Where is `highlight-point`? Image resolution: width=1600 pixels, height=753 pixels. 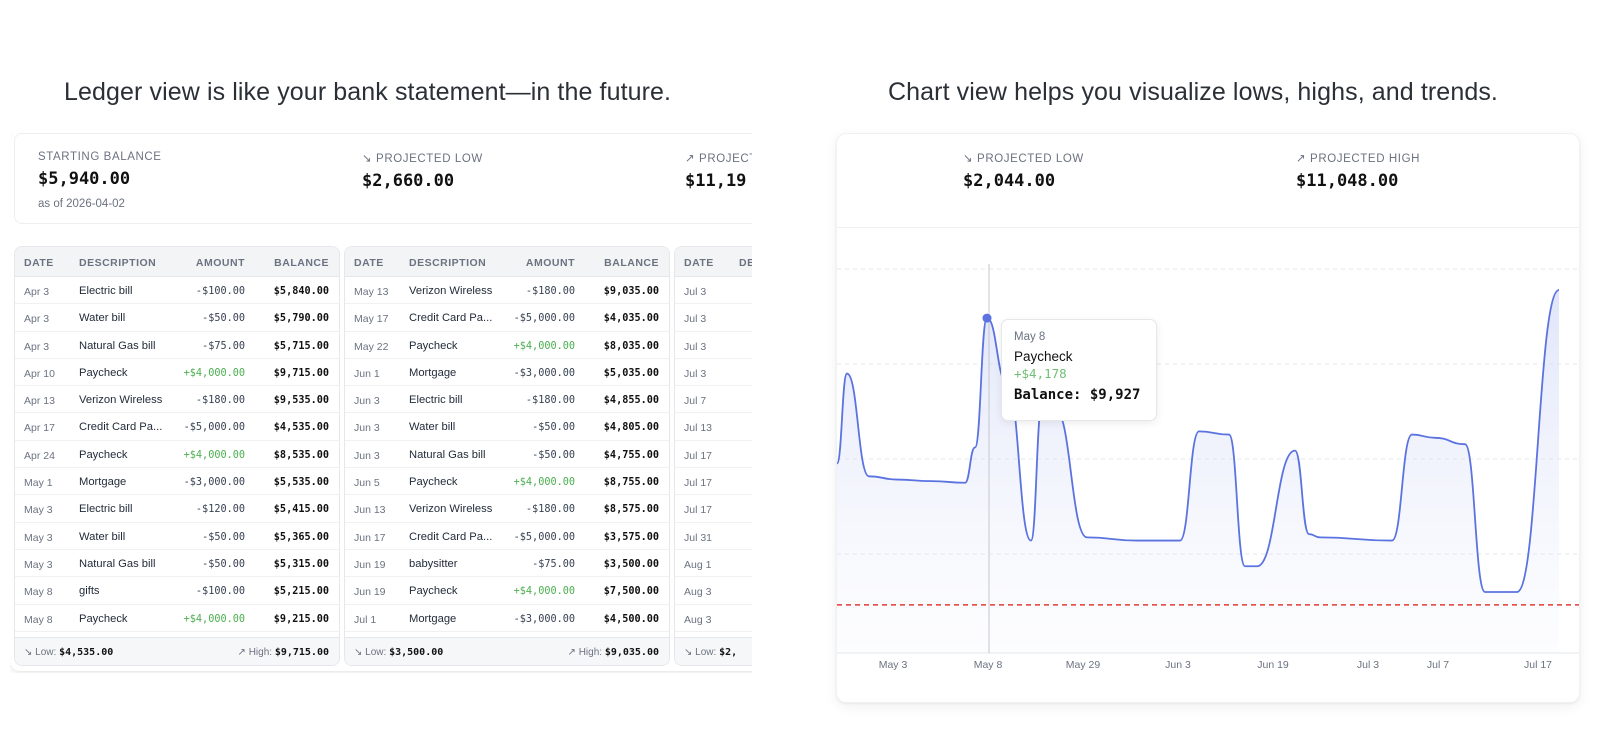
highlight-point is located at coordinates (987, 318).